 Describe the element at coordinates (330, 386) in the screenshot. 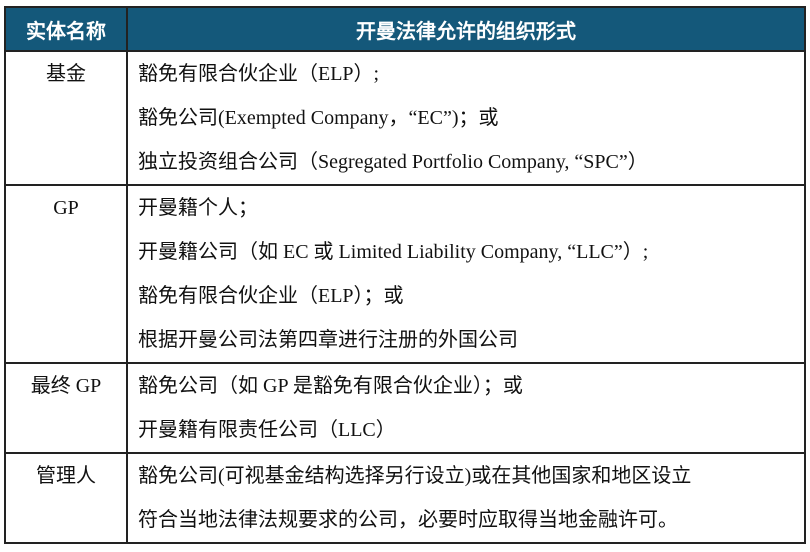

I see `form-line: 豁免公司（如 GP 是豁免有限合伙企业）；或` at that location.